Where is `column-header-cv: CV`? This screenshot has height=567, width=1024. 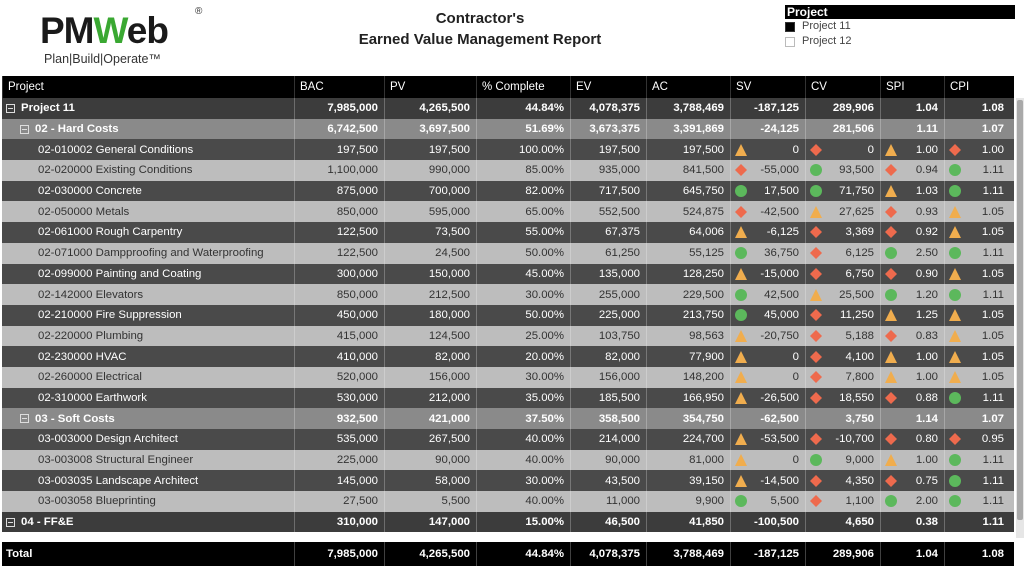
column-header-cv: CV is located at coordinates (842, 87).